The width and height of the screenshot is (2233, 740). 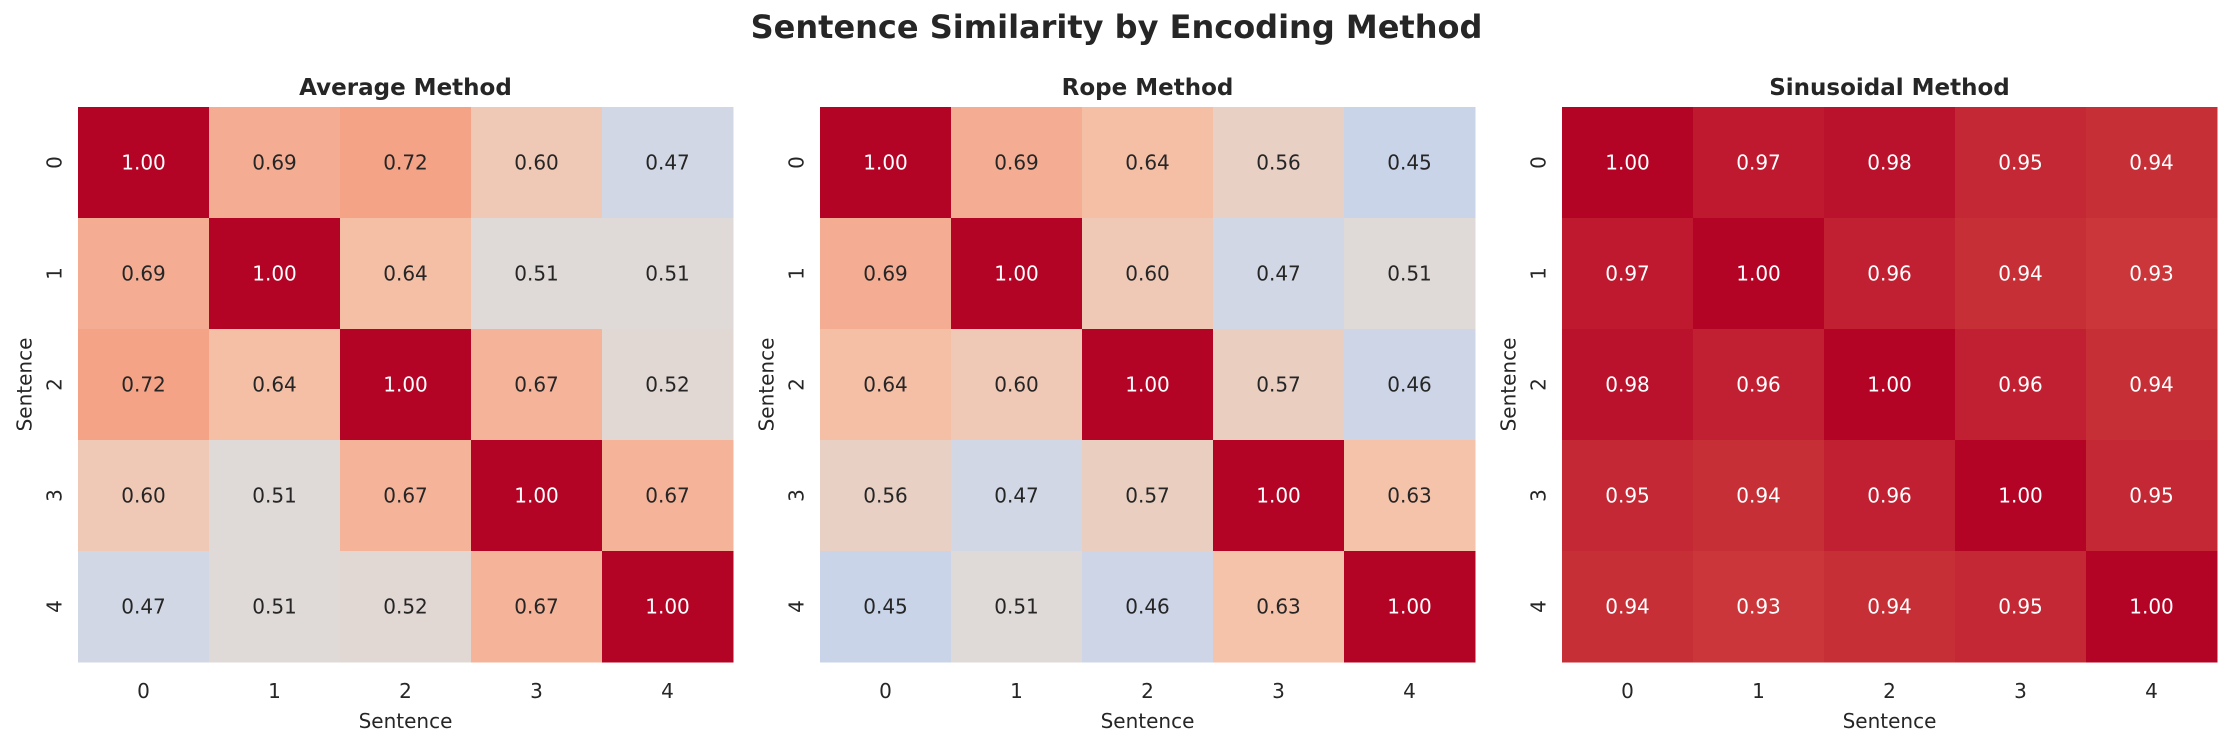 I want to click on y-axis-label: Sentence, so click(x=767, y=385).